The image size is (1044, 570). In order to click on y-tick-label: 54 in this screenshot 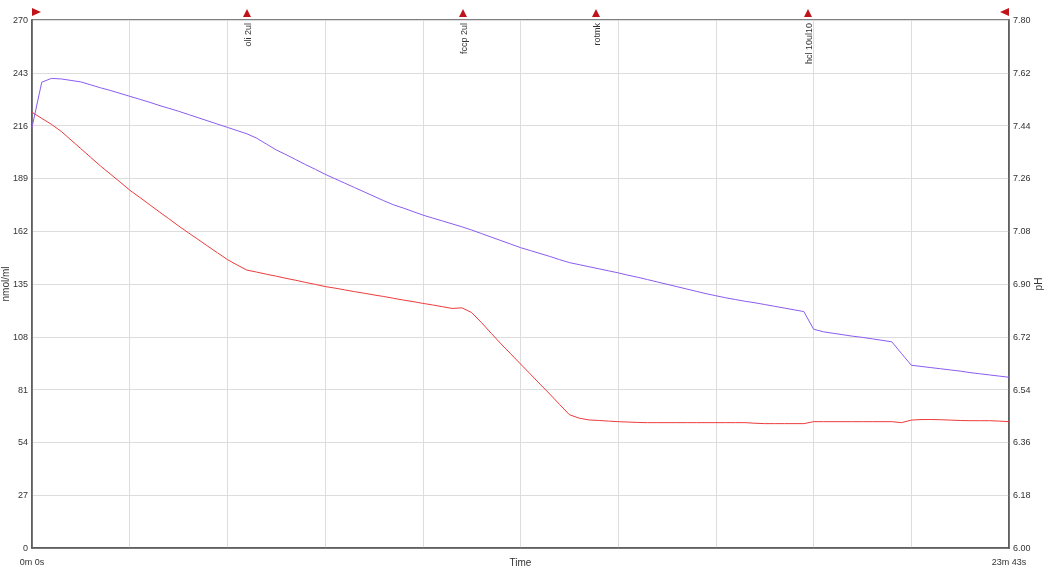, I will do `click(22, 442)`.